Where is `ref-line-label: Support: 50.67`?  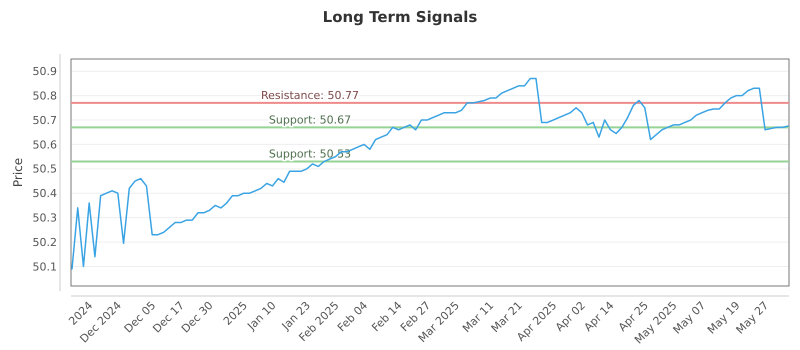 ref-line-label: Support: 50.67 is located at coordinates (310, 119).